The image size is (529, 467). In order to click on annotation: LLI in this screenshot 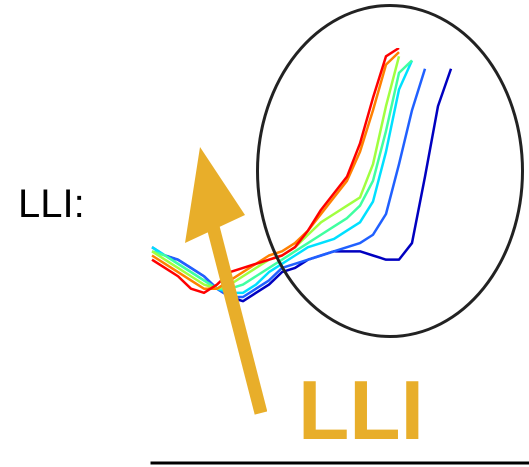, I will do `click(361, 410)`.